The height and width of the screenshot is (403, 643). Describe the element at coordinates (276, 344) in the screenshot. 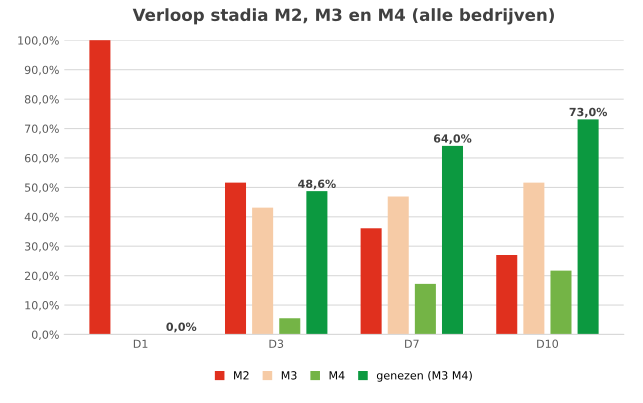

I see `x-tick-label: D3` at that location.